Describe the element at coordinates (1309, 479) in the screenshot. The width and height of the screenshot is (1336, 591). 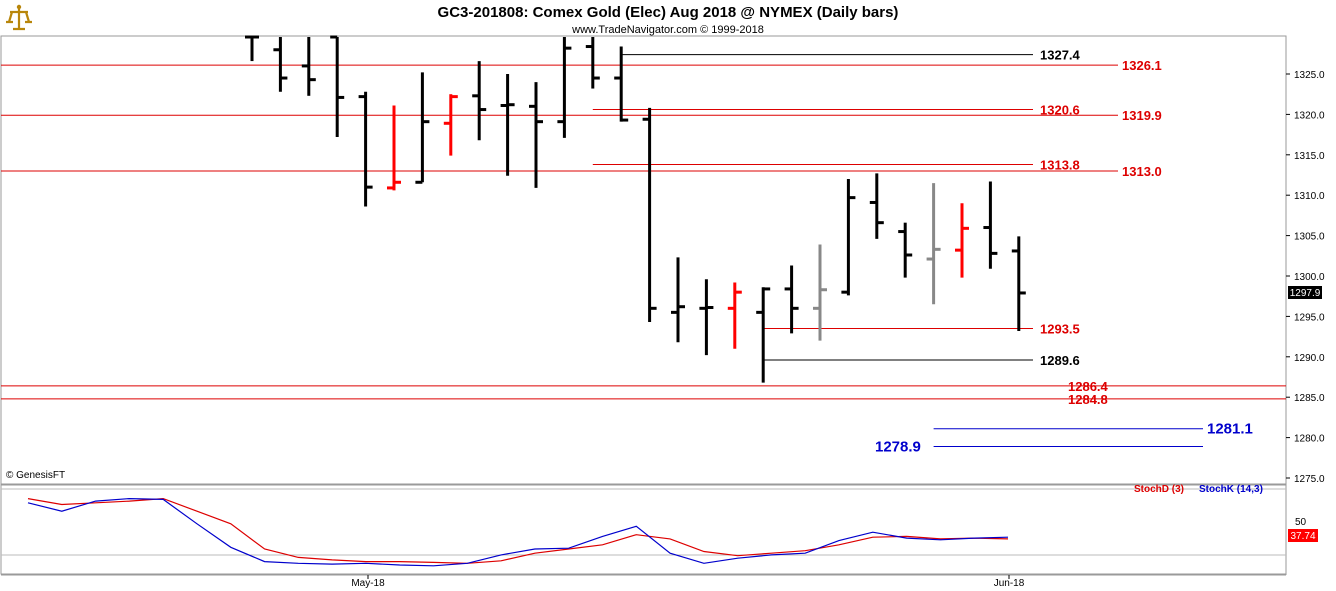
I see `y-tick-label: 1275.0` at that location.